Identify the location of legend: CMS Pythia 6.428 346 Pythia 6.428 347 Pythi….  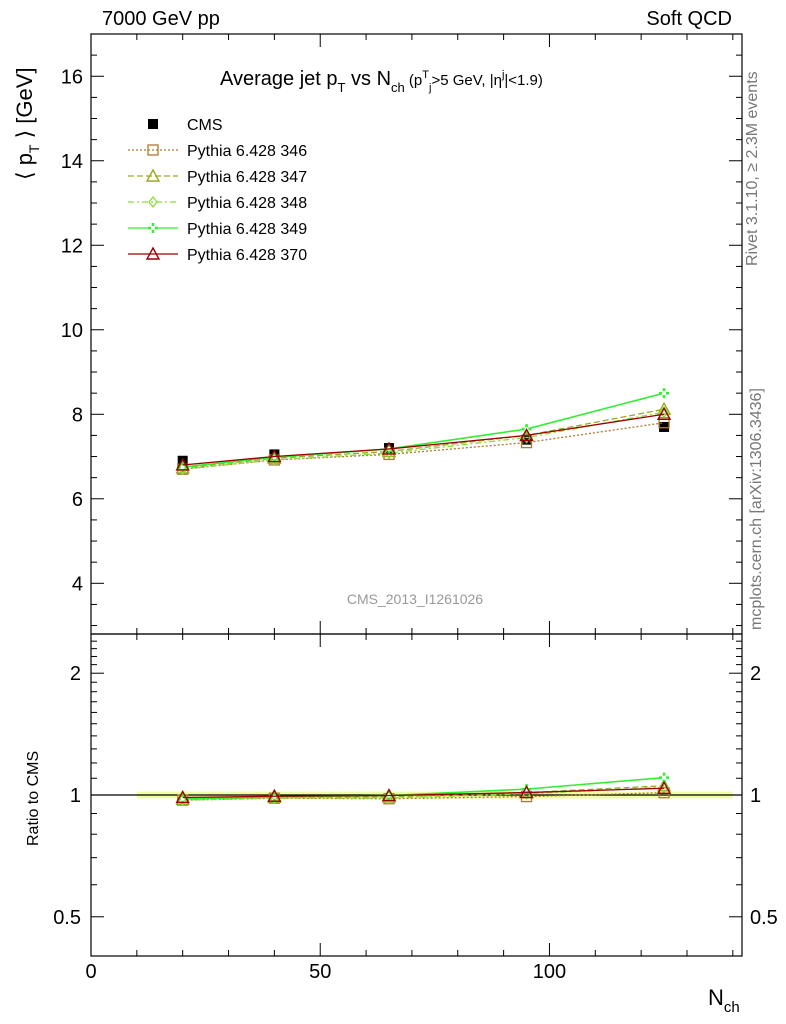
(217, 190).